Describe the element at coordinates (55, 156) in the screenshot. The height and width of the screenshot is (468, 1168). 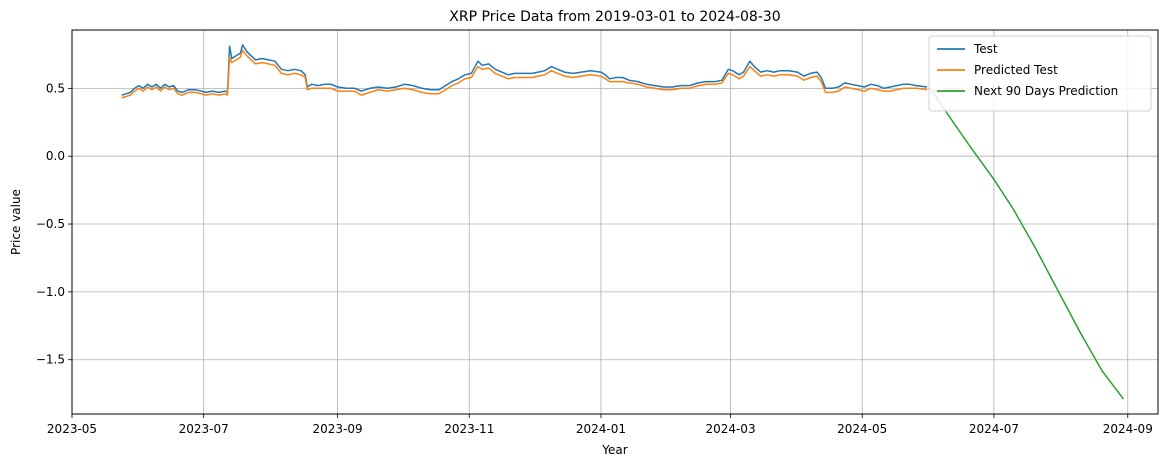
I see `y-tick-label: 0.0` at that location.